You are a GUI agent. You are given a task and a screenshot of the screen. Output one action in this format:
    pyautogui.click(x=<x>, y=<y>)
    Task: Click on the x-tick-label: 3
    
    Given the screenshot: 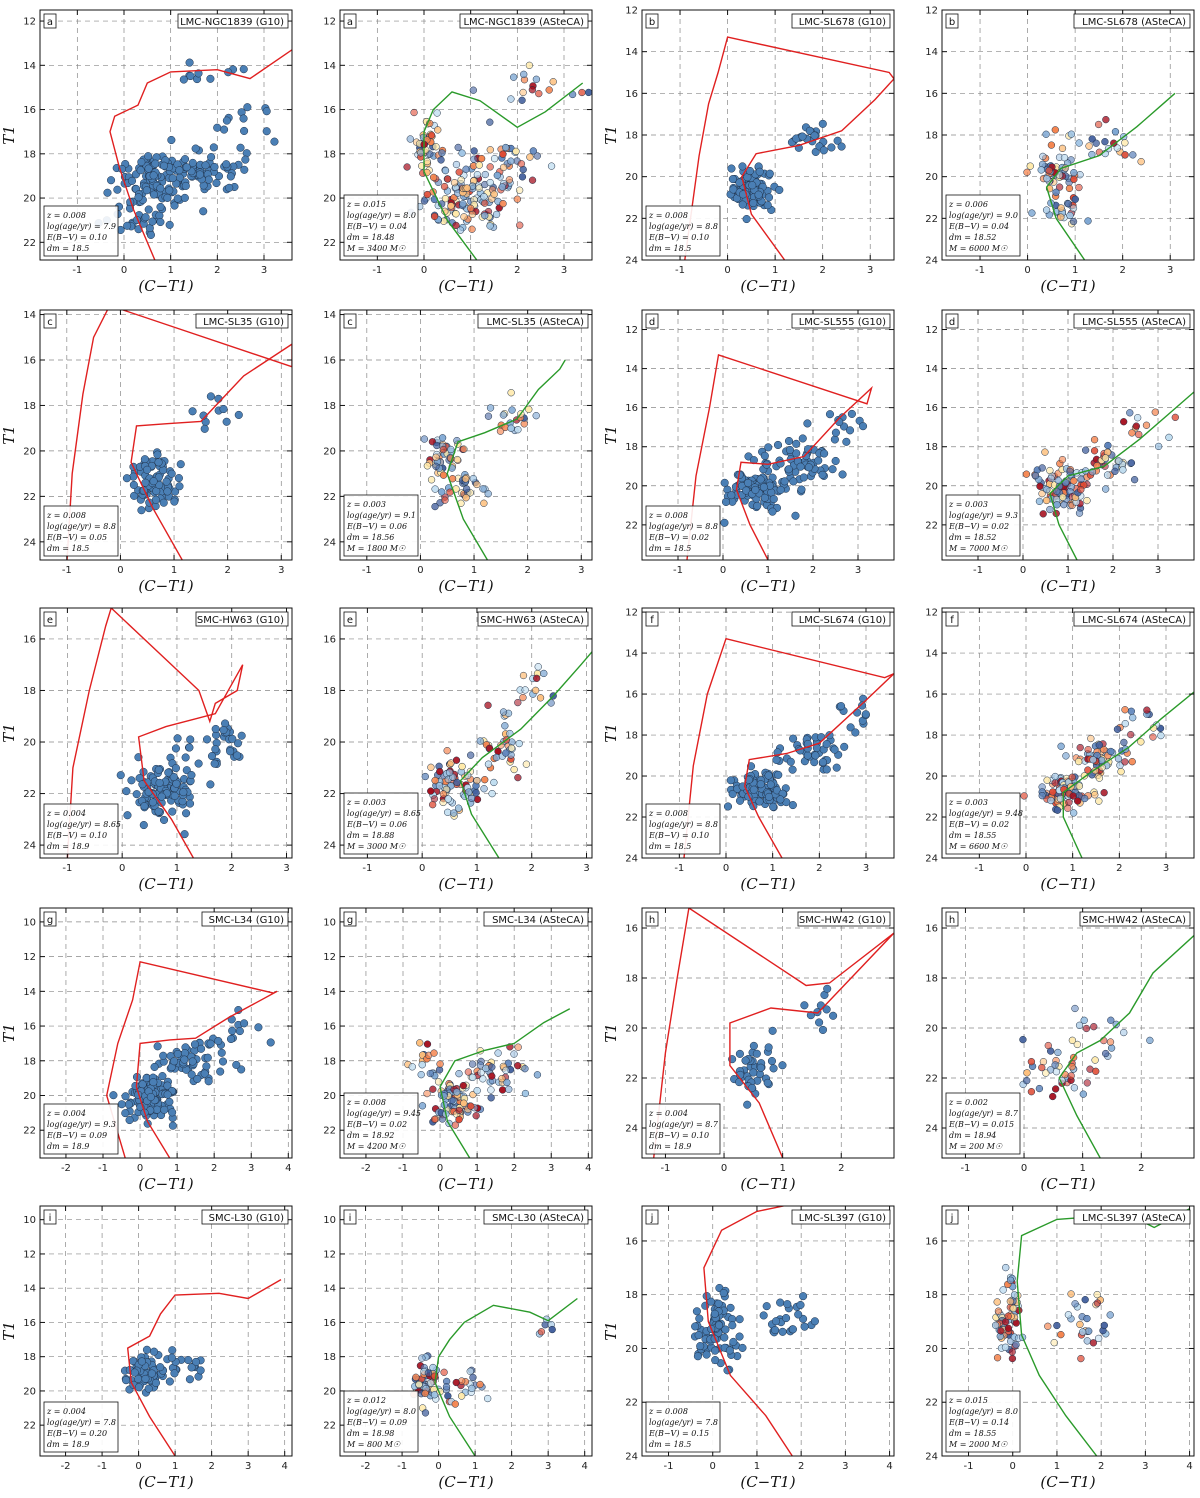 What is the action you would take?
    pyautogui.click(x=281, y=570)
    